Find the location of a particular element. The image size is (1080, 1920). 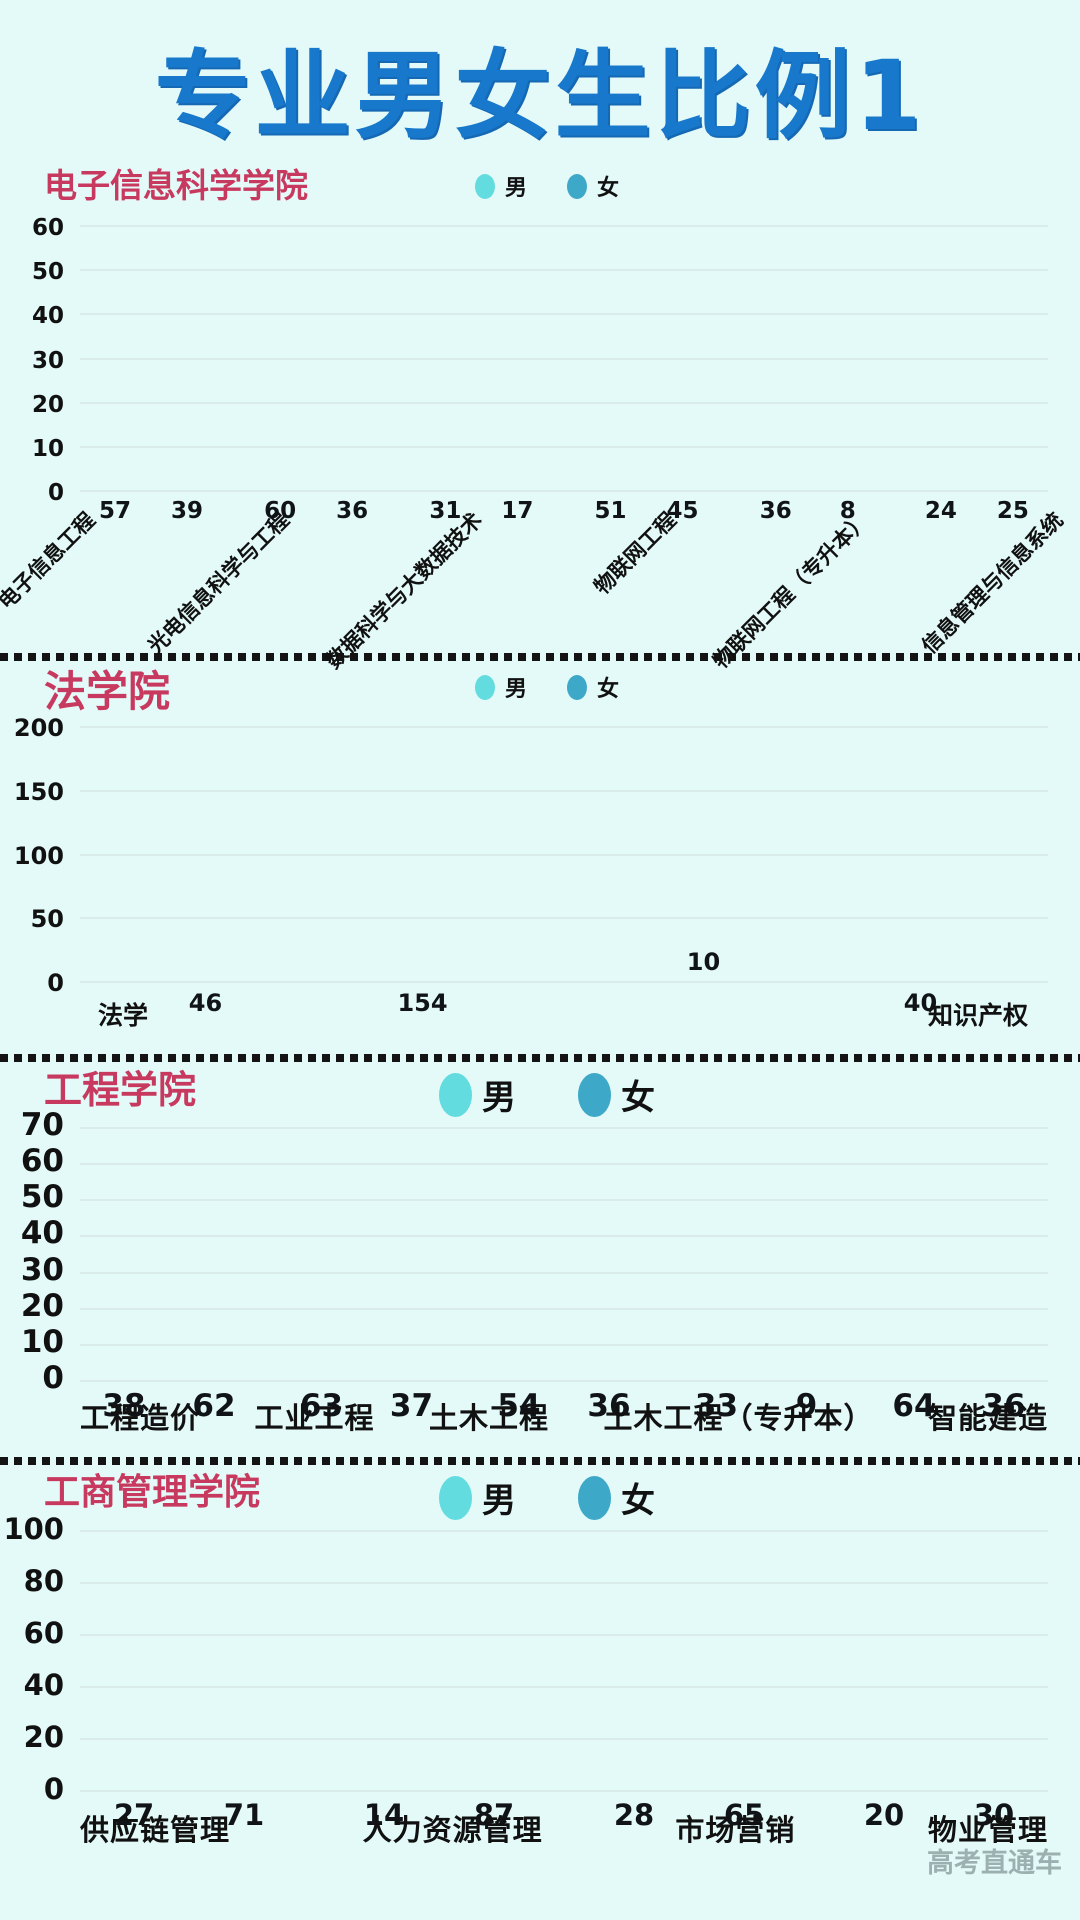

female-legend-dot-icon is located at coordinates (594, 1497).